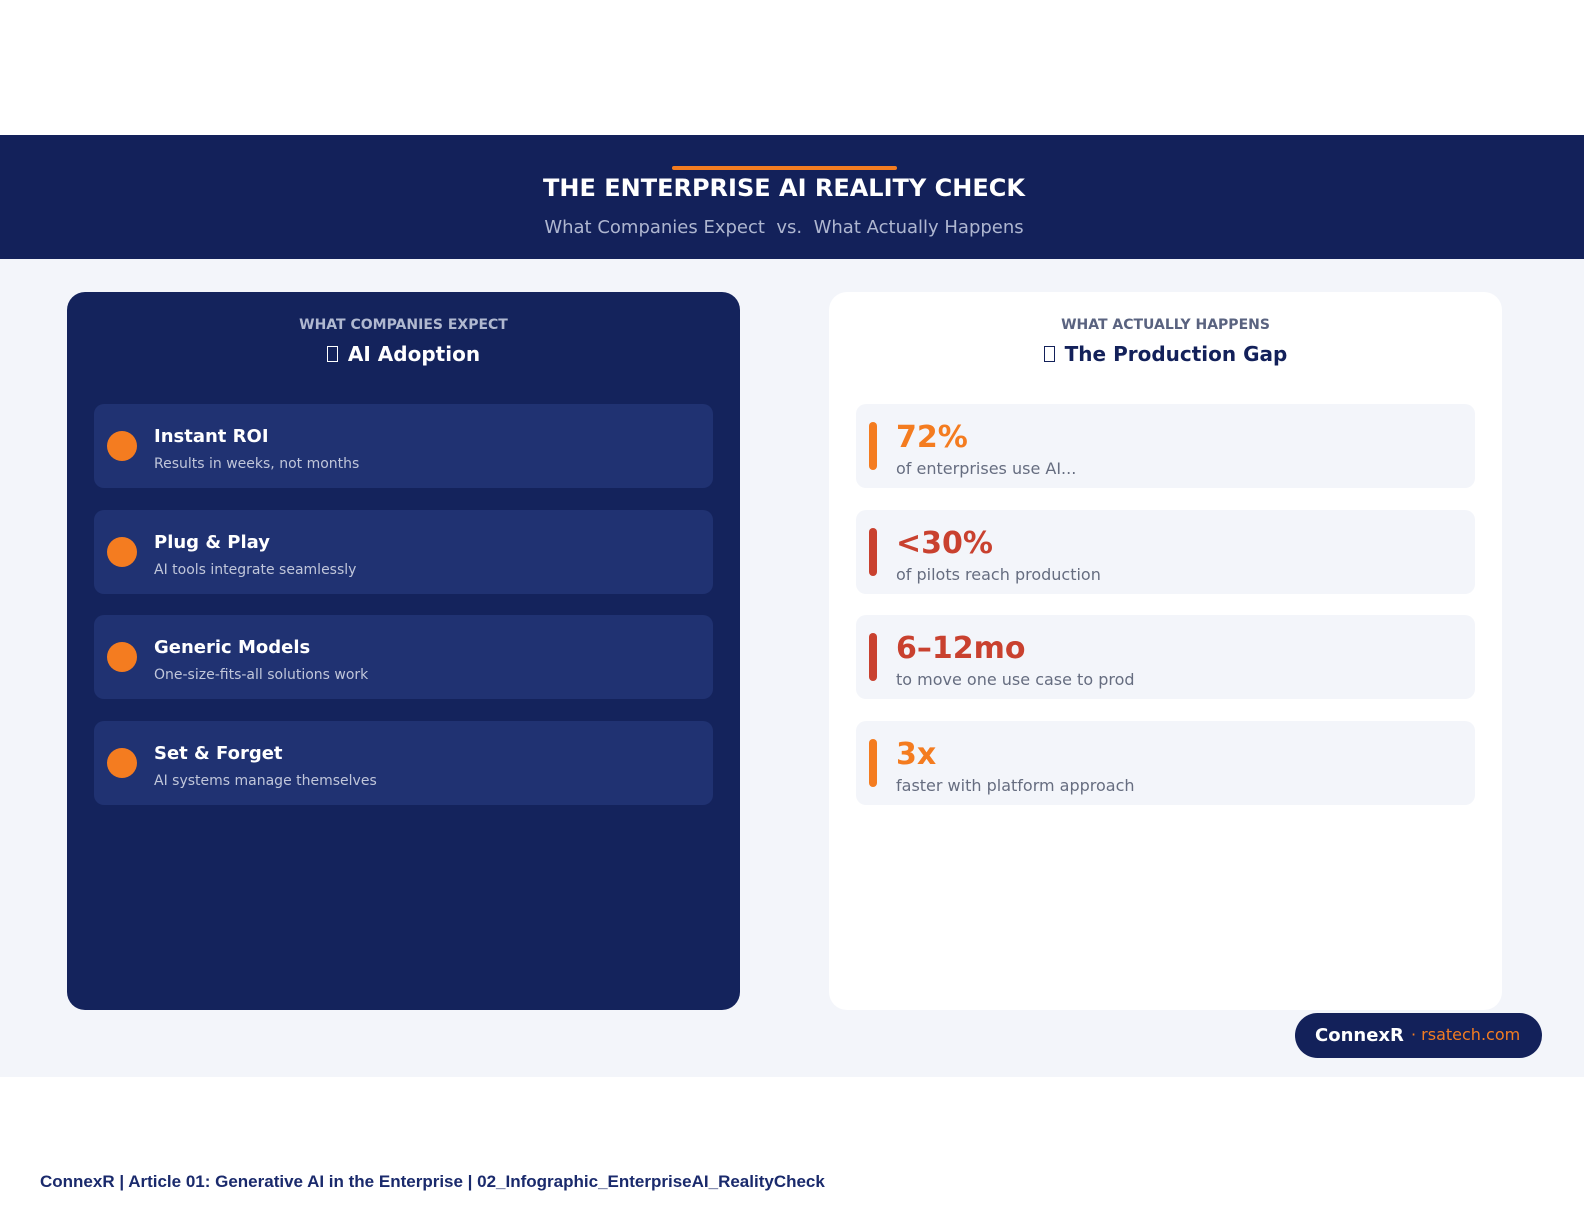 This screenshot has height=1224, width=1584. What do you see at coordinates (1466, 1034) in the screenshot?
I see `site: · rsatech.com` at bounding box center [1466, 1034].